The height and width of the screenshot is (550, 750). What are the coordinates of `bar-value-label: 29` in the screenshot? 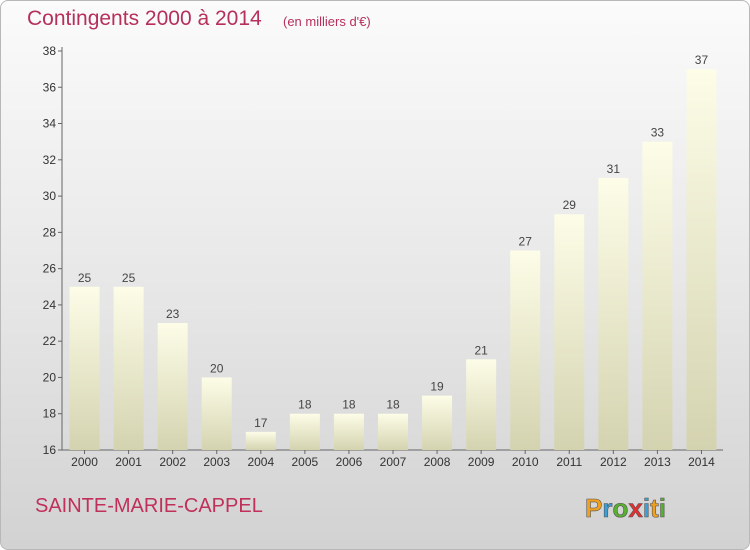 It's located at (570, 205).